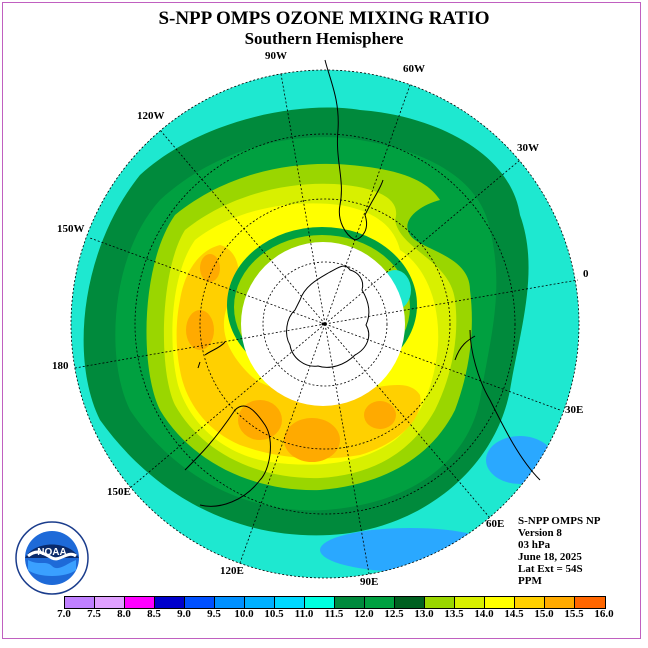 The image size is (648, 648). I want to click on colorbar-tick-label: 10.5, so click(274, 614).